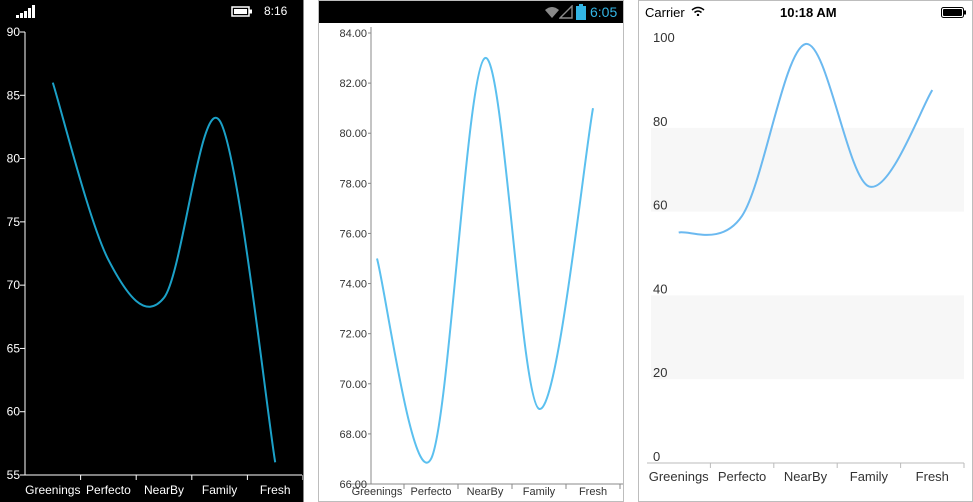  Describe the element at coordinates (656, 456) in the screenshot. I see `y-tick-label: 0` at that location.